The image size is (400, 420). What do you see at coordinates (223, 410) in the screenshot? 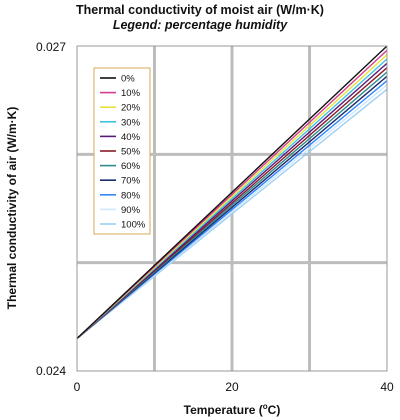
I see `x-axis-title-main: Temperature (` at bounding box center [223, 410].